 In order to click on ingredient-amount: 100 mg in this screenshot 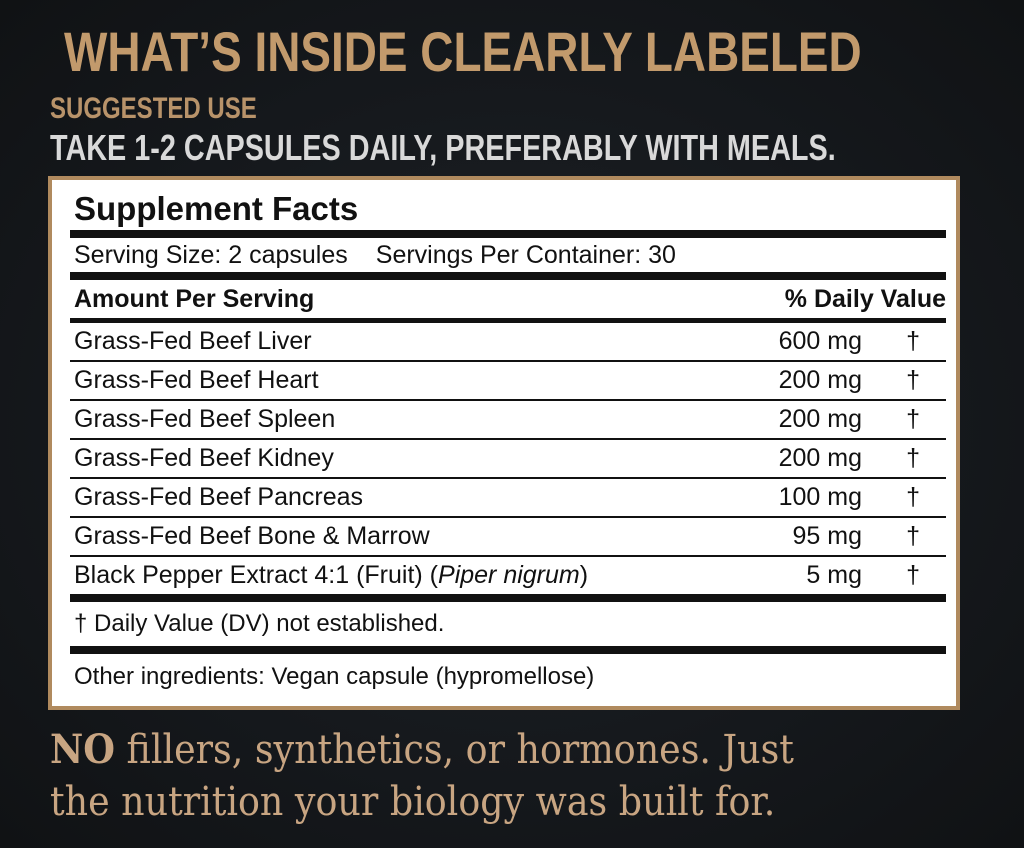, I will do `click(820, 497)`.